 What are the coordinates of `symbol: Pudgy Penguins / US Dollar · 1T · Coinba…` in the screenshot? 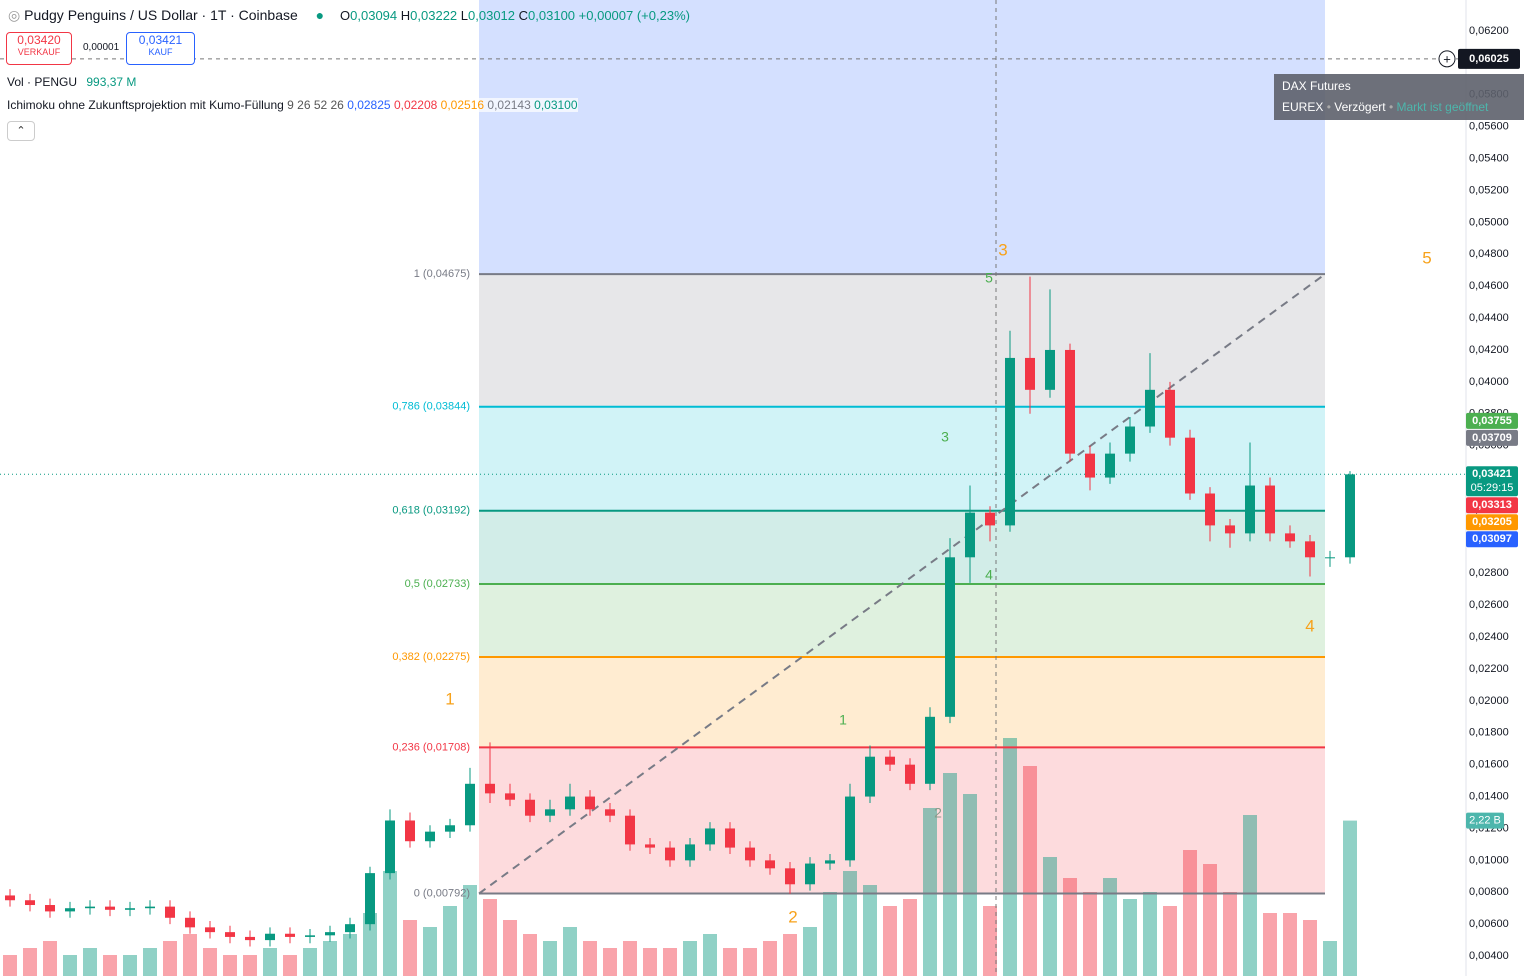 It's located at (161, 15).